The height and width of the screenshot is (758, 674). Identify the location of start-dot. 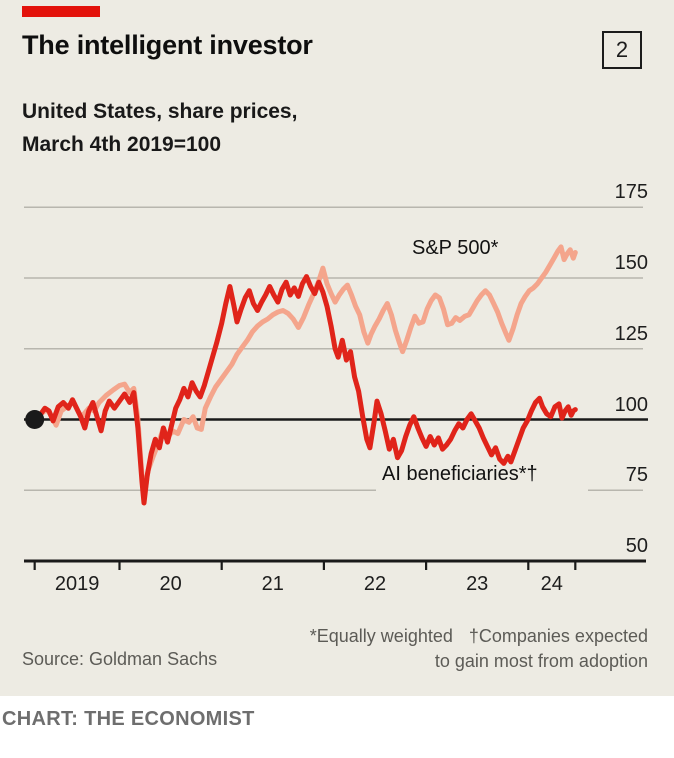
(35, 419).